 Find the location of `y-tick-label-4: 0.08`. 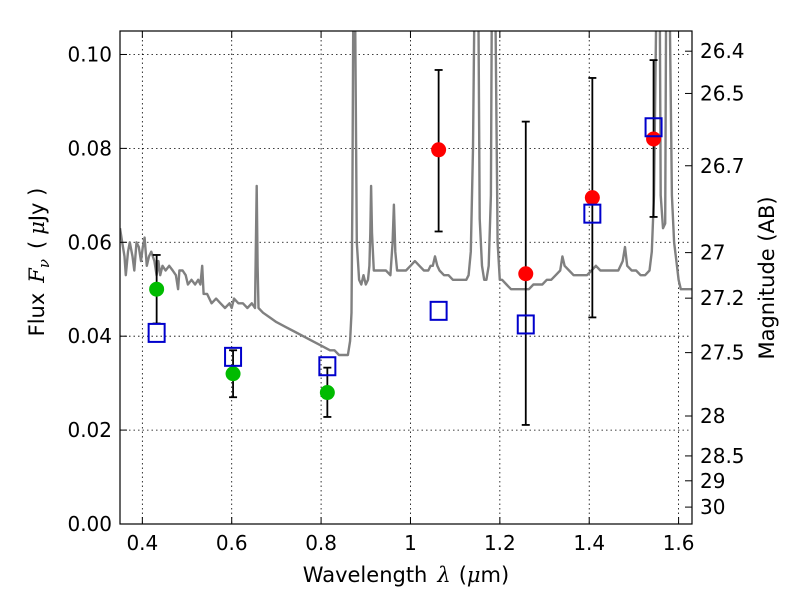

y-tick-label-4: 0.08 is located at coordinates (89, 148).